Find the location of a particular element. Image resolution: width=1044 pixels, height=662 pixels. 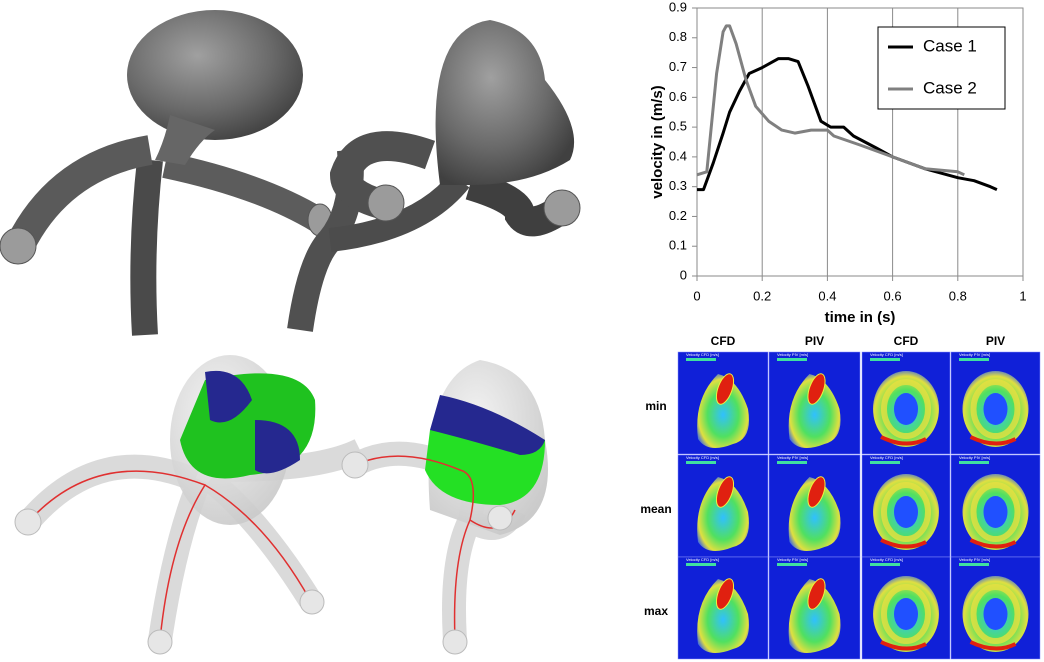

legend-box is located at coordinates (941, 68).